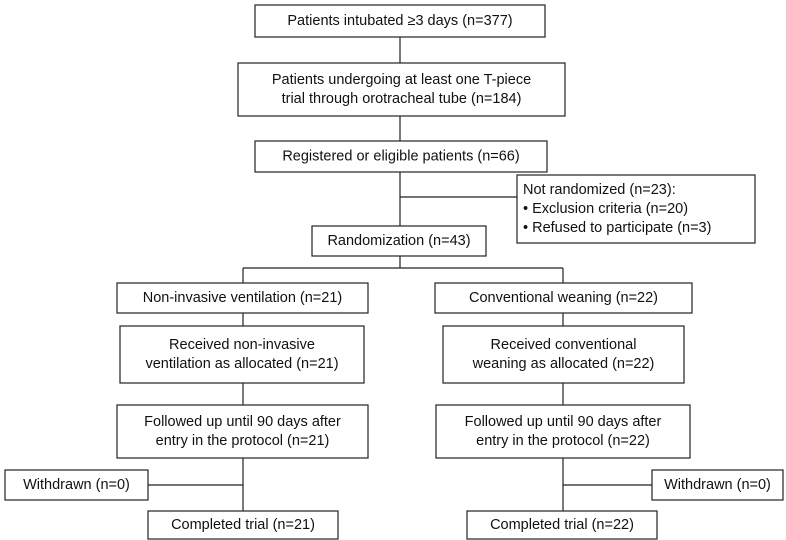 The height and width of the screenshot is (540, 786). What do you see at coordinates (605, 209) in the screenshot?
I see `box-text: • Exclusion criteria (n=20)` at bounding box center [605, 209].